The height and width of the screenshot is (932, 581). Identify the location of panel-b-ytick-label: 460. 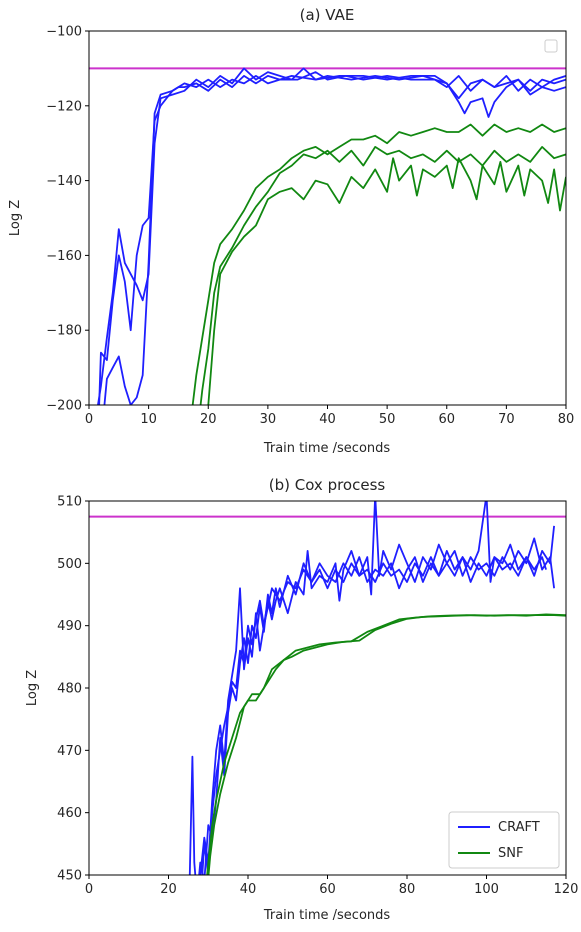
(69, 813).